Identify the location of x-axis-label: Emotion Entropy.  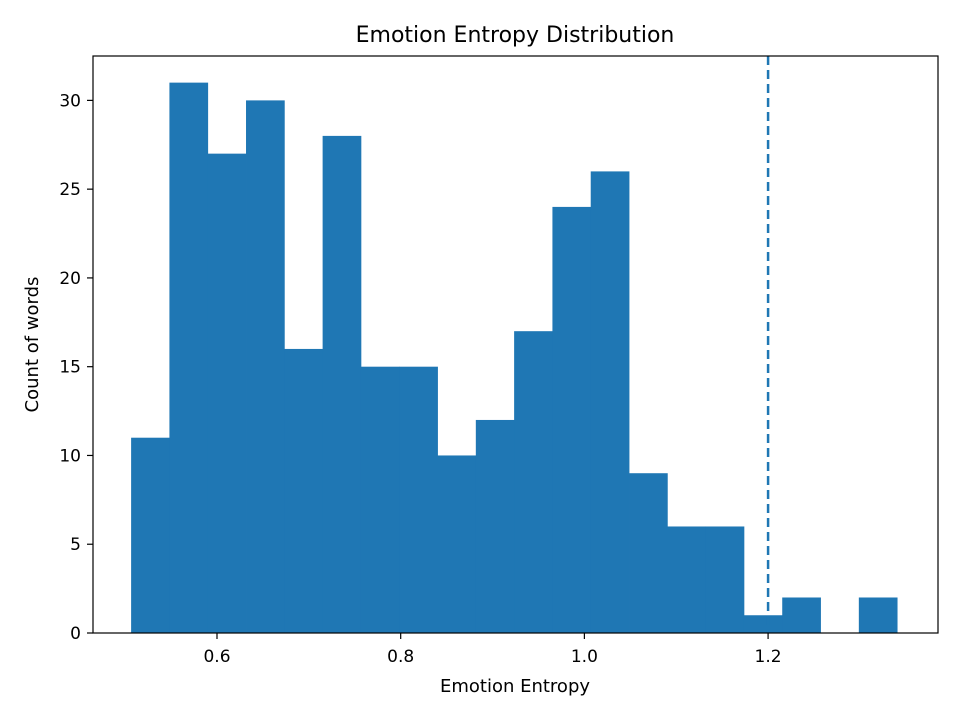
(515, 686).